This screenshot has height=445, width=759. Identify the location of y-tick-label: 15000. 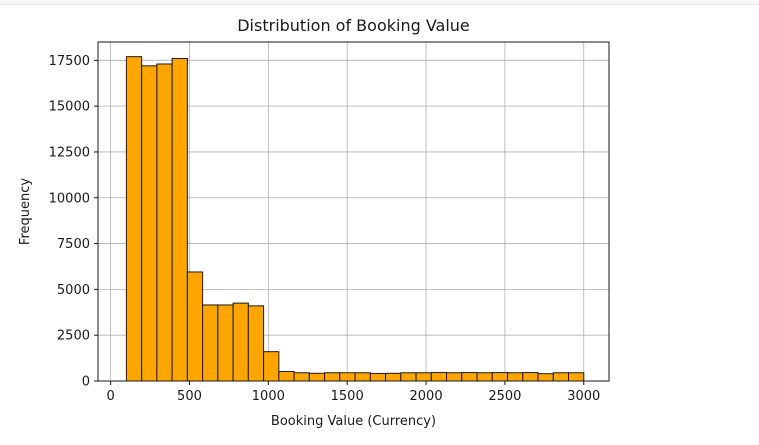
(69, 107).